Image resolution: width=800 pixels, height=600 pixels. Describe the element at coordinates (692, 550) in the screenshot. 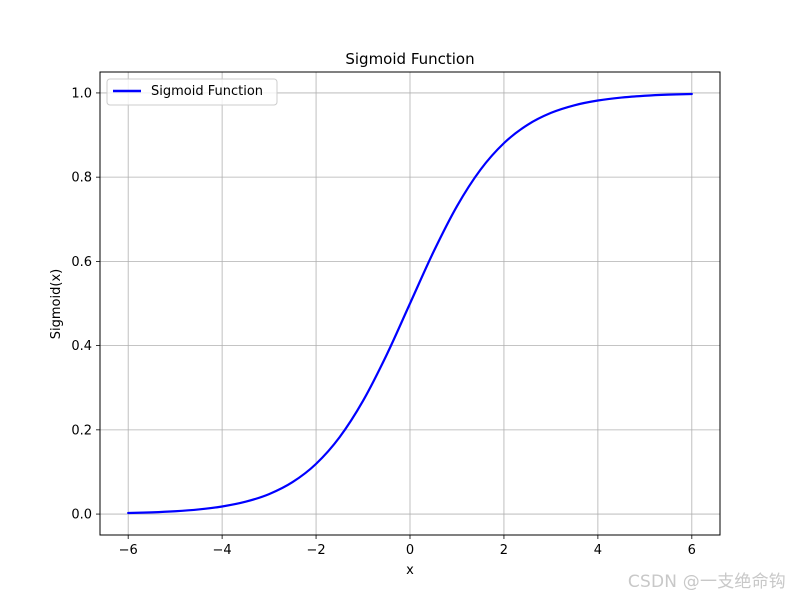

I see `x-tick-label: 6` at that location.